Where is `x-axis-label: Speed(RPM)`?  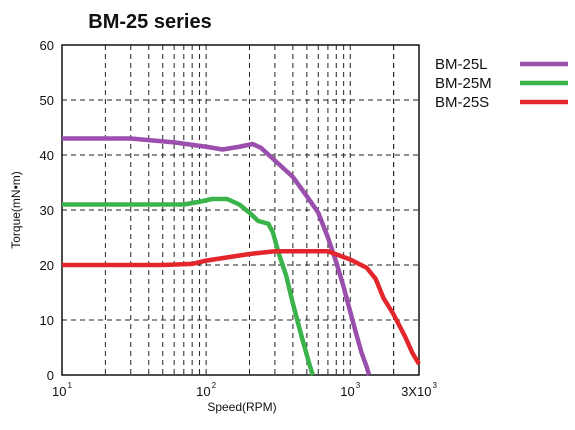 x-axis-label: Speed(RPM) is located at coordinates (241, 407).